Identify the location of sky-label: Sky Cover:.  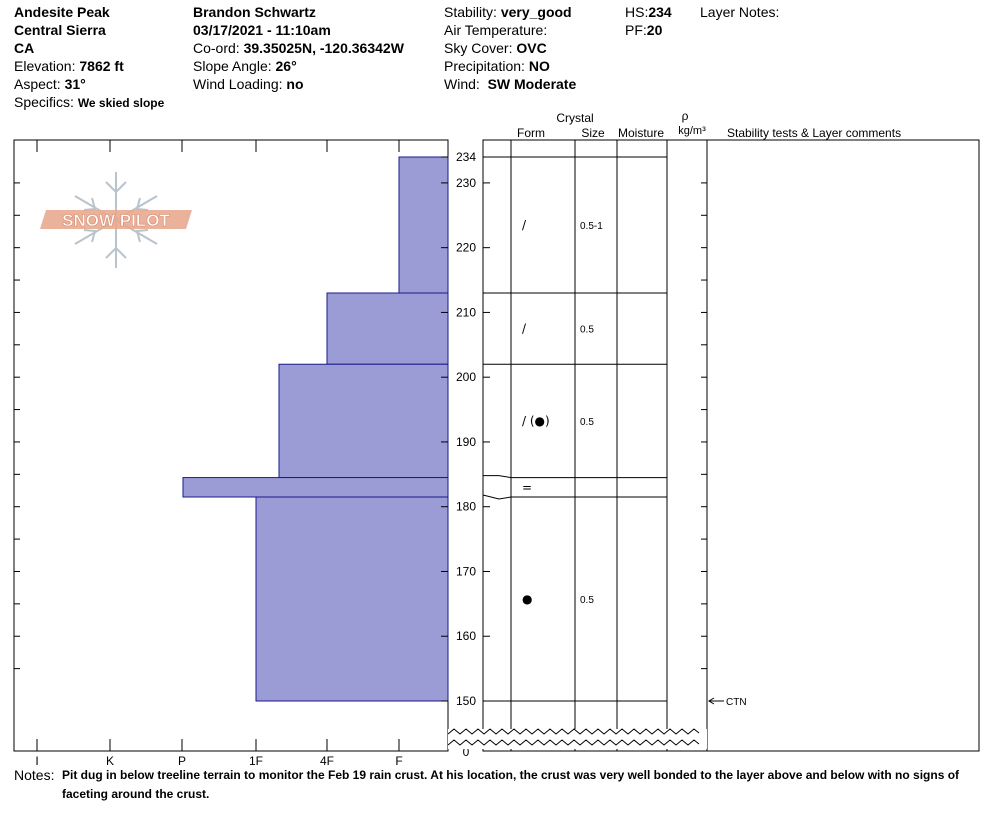
(478, 48).